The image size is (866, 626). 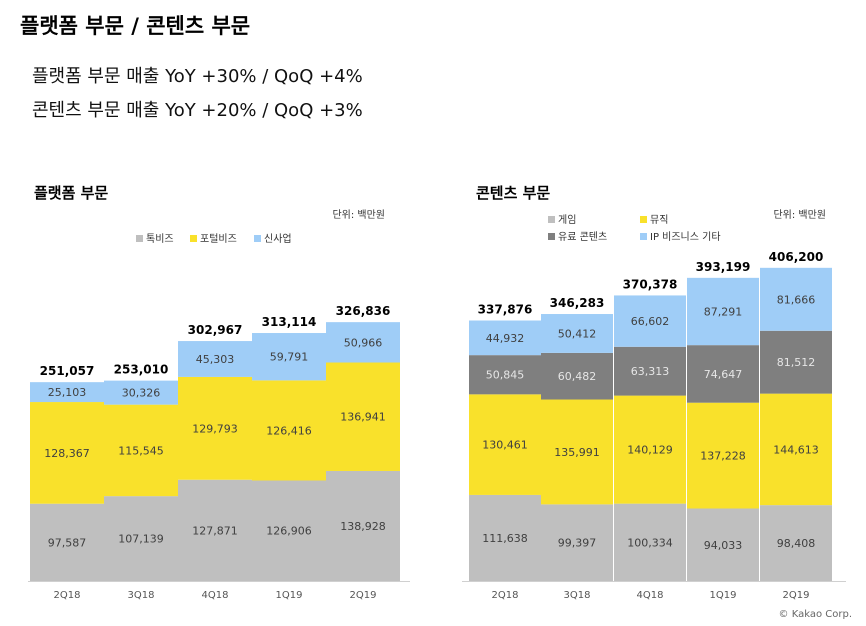 I want to click on data-label-platform-4Q18-1: 129,793, so click(x=215, y=428).